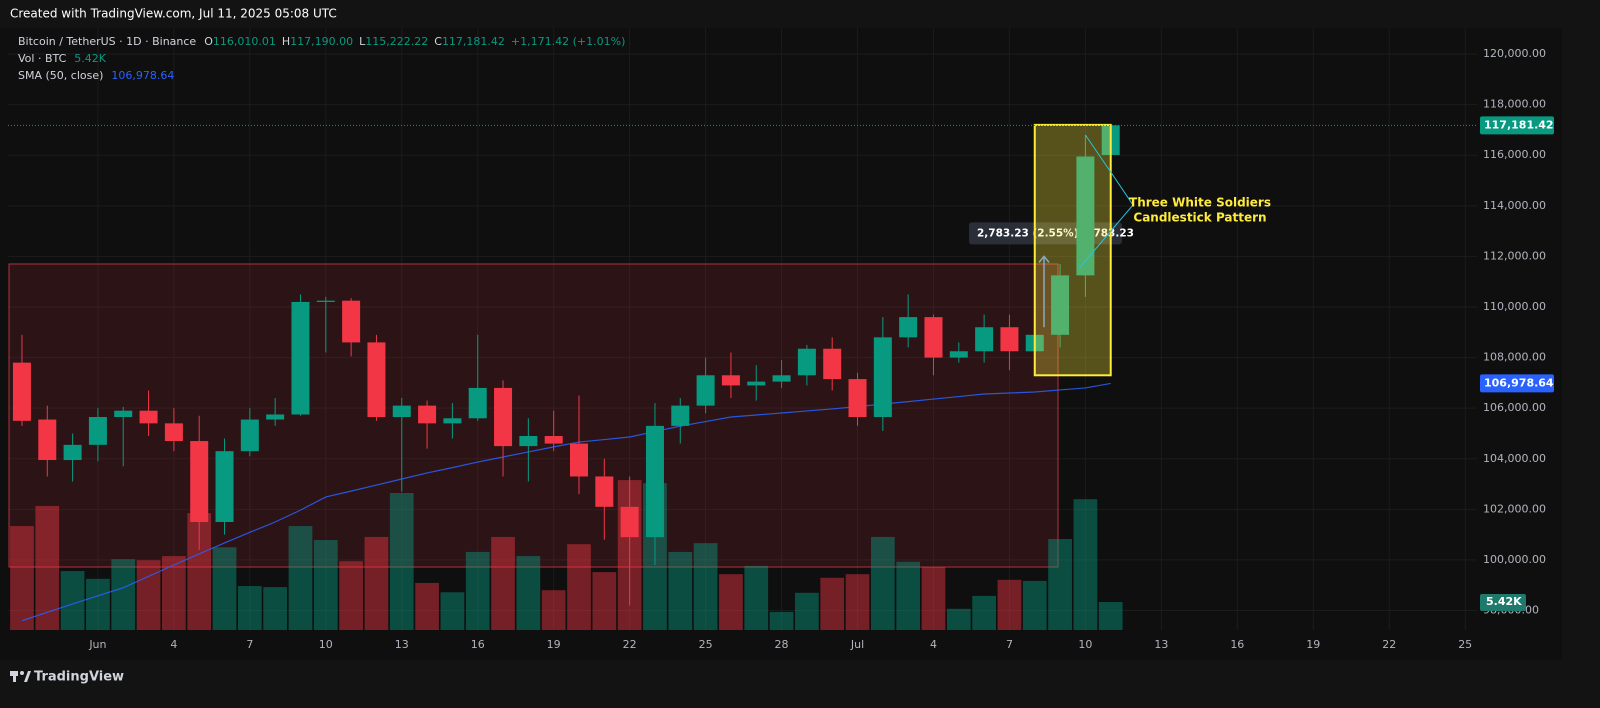 The width and height of the screenshot is (1600, 708). I want to click on legend-item: SMA (50, close), so click(60, 75).